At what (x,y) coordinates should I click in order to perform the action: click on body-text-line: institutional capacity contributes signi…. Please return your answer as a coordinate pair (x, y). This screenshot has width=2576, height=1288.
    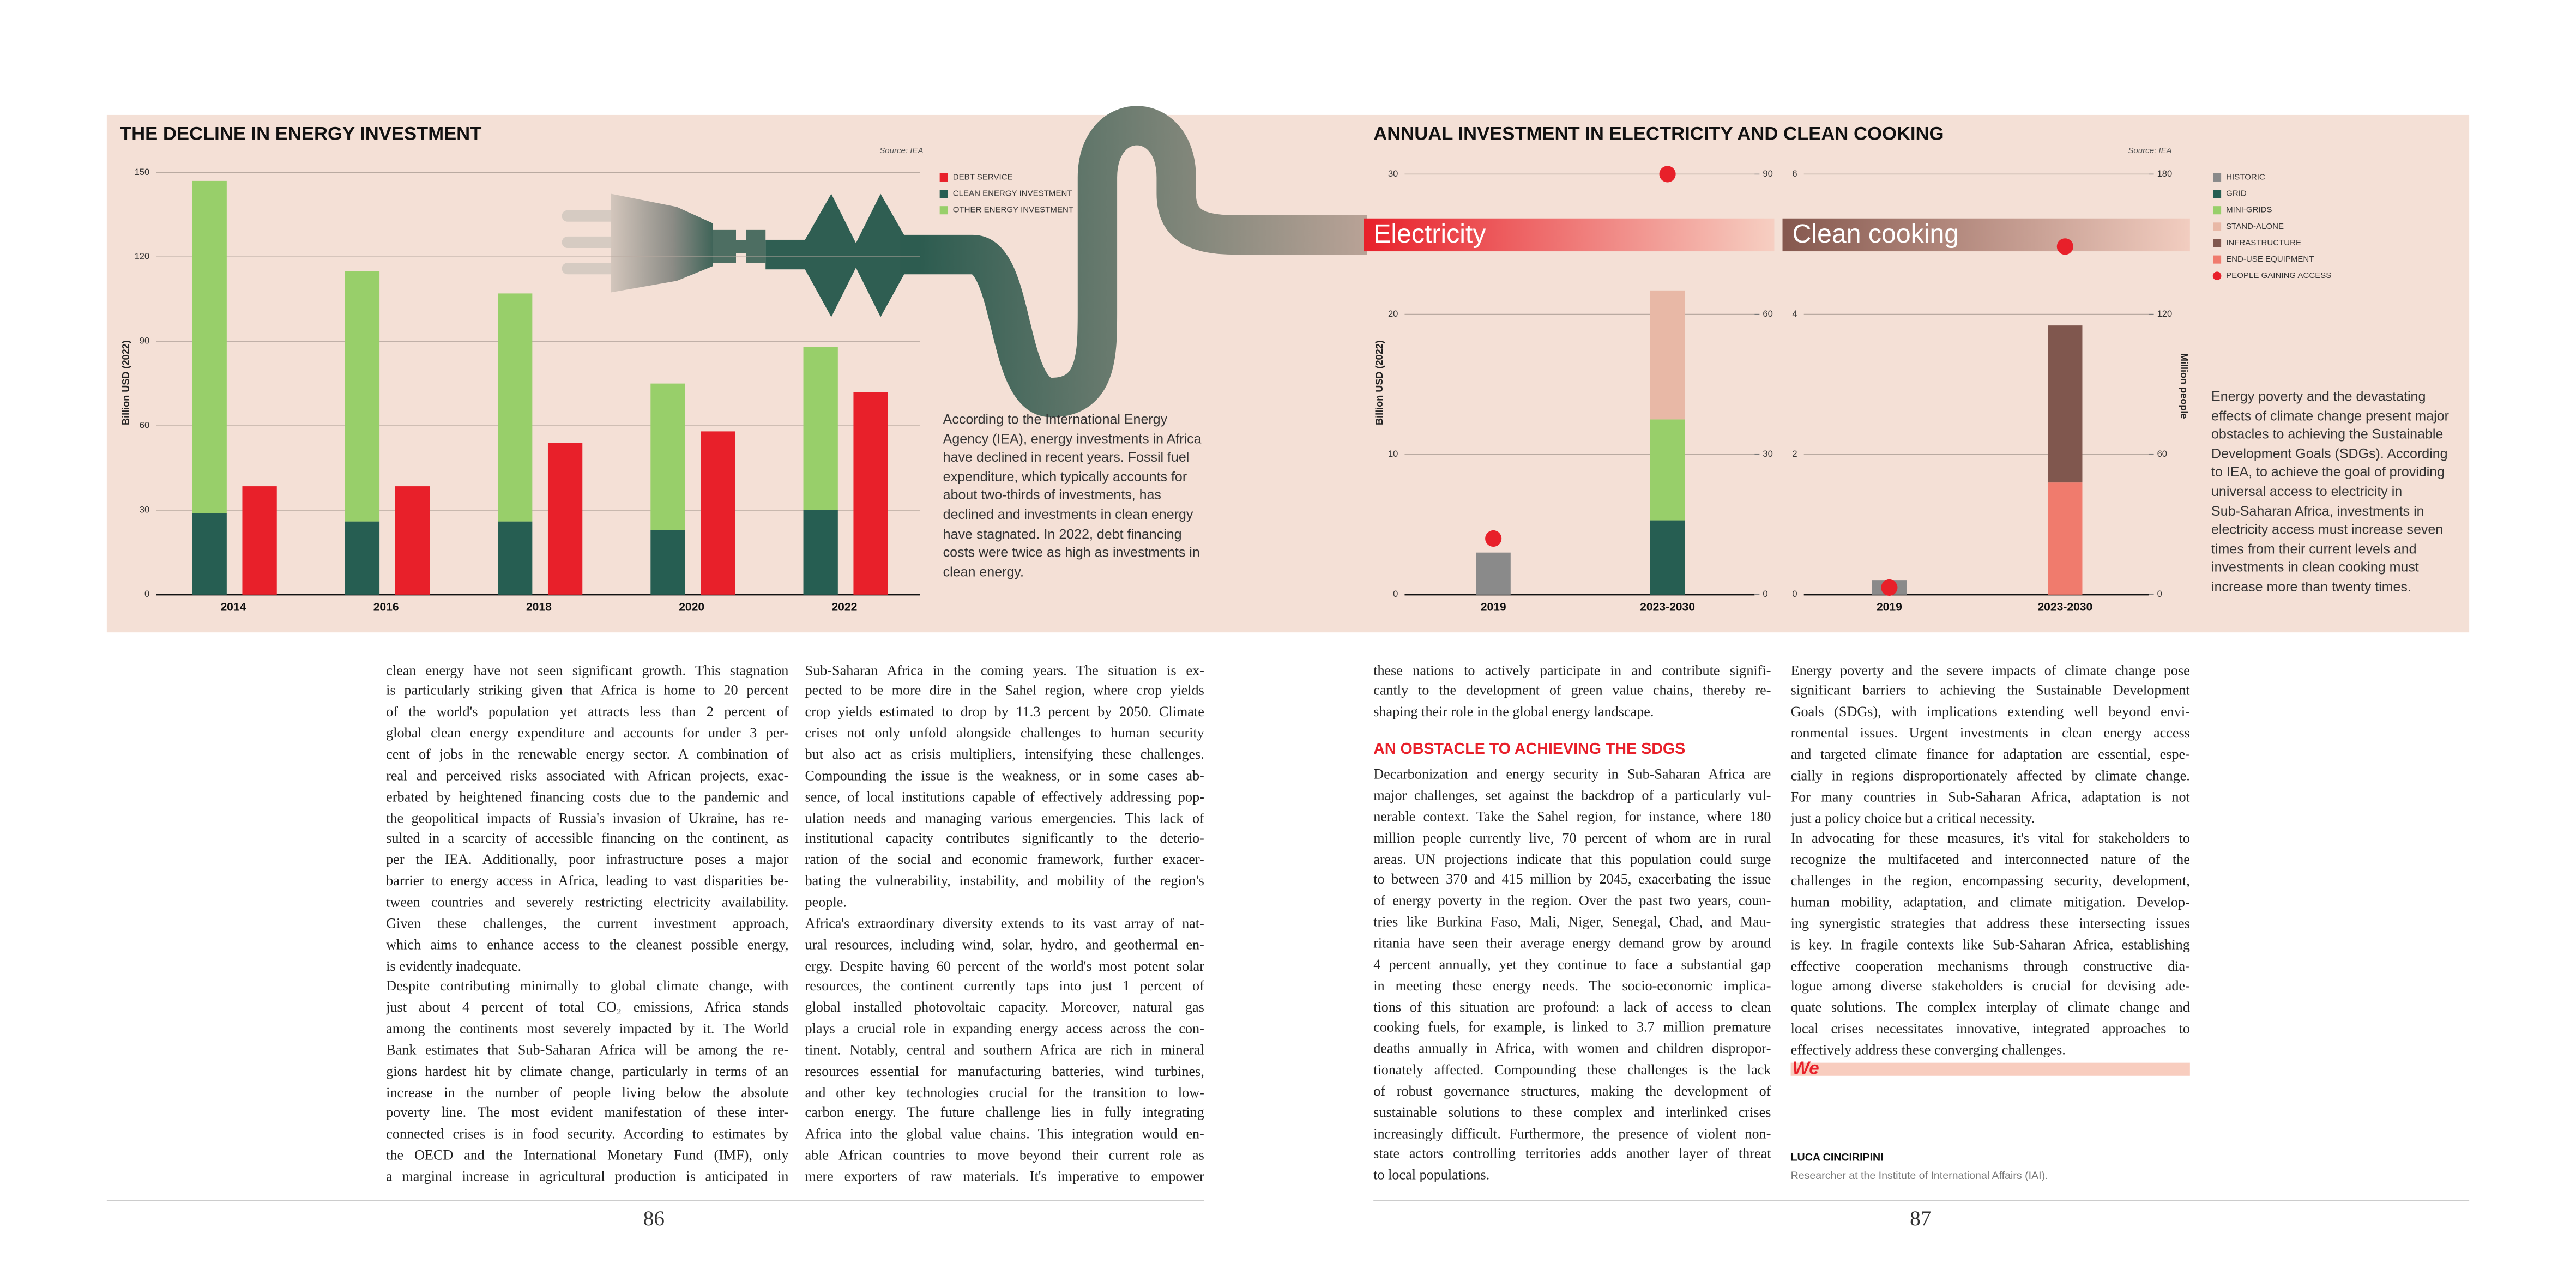
    Looking at the image, I should click on (1005, 838).